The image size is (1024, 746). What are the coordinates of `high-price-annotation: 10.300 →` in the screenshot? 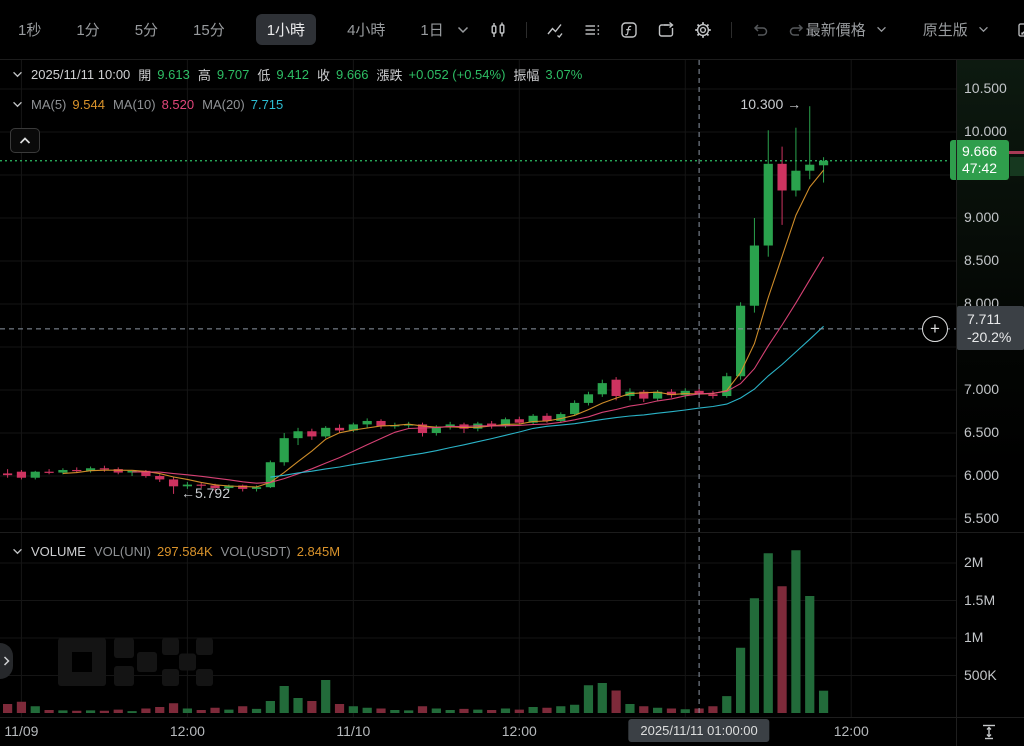 It's located at (771, 104).